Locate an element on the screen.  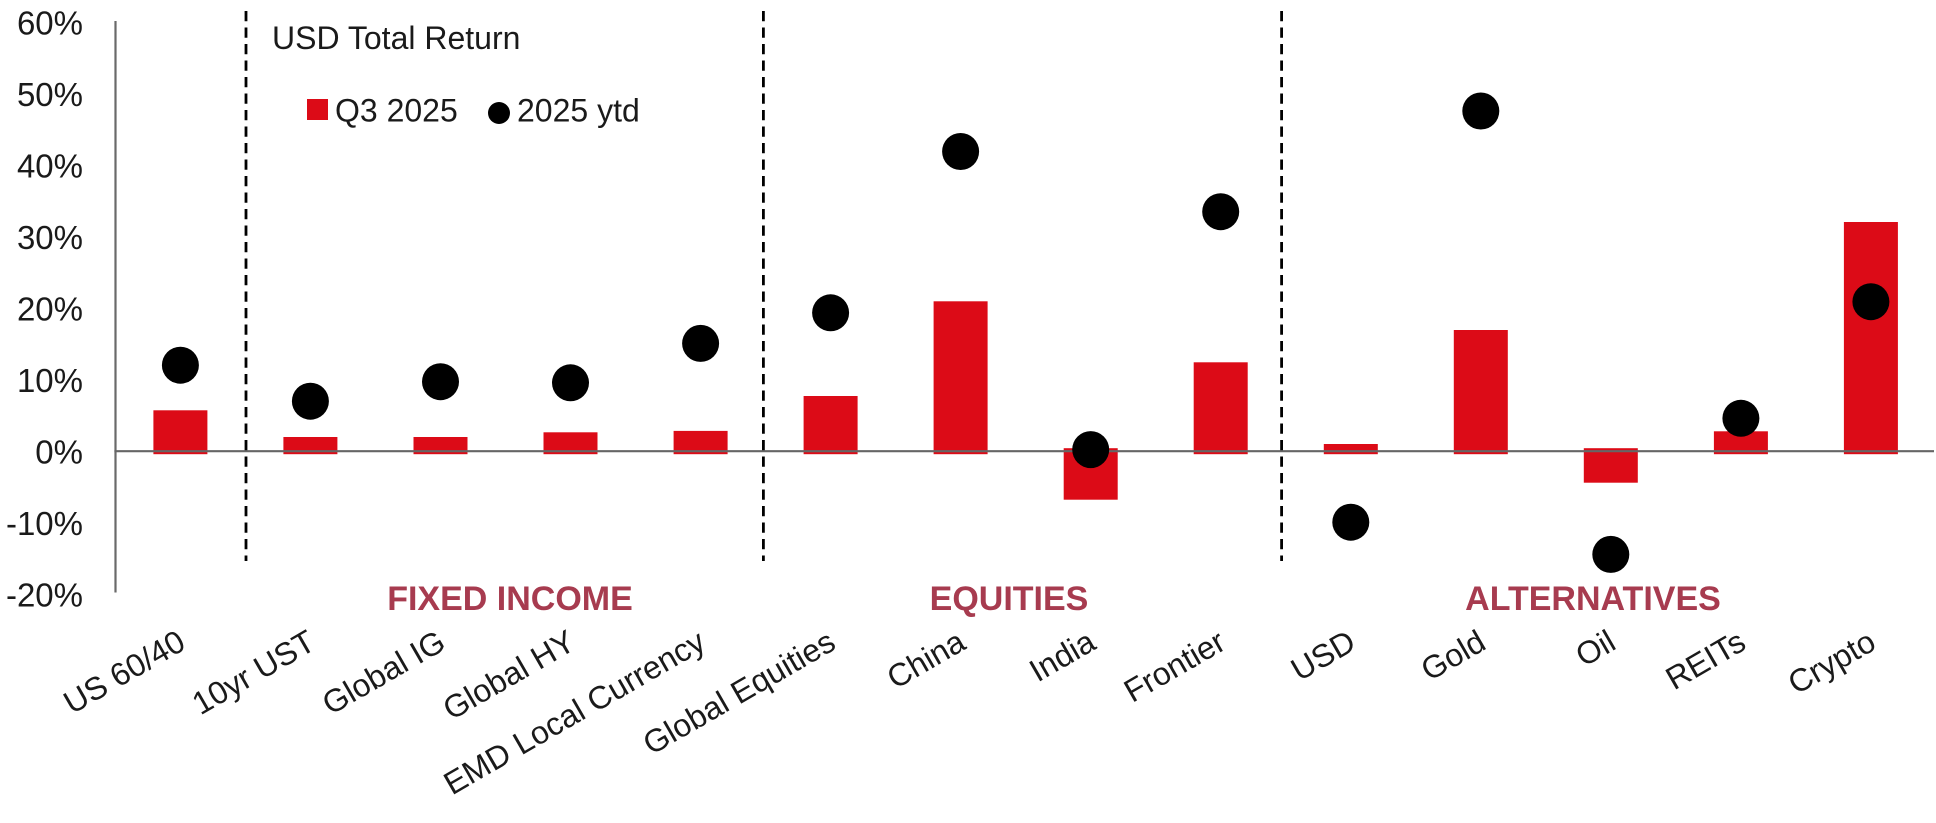
svg-text: -20% is located at coordinates (44, 594).